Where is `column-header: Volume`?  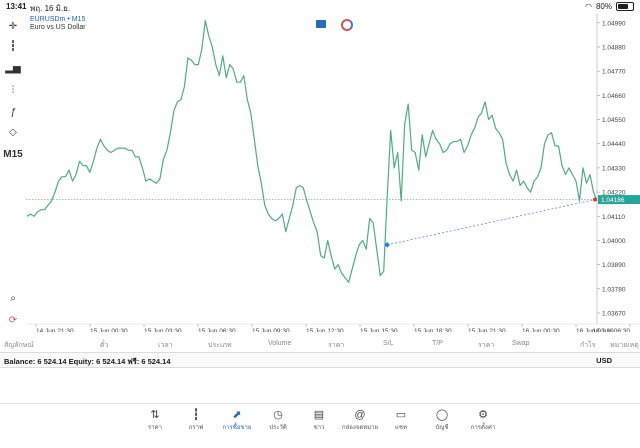
column-header: Volume is located at coordinates (280, 343).